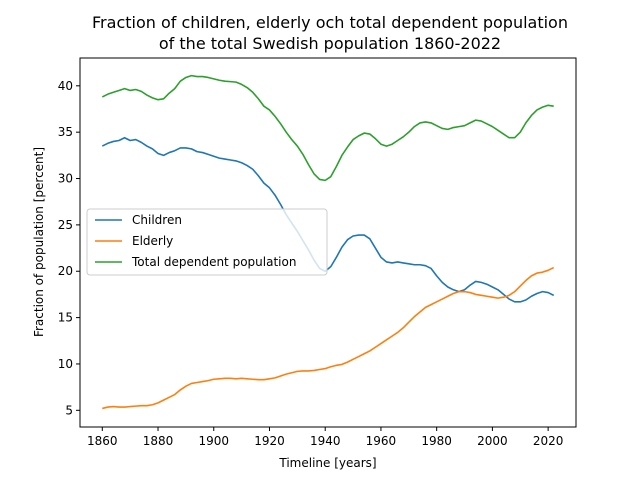 The width and height of the screenshot is (640, 480). I want to click on y-tick-label: 15, so click(65, 318).